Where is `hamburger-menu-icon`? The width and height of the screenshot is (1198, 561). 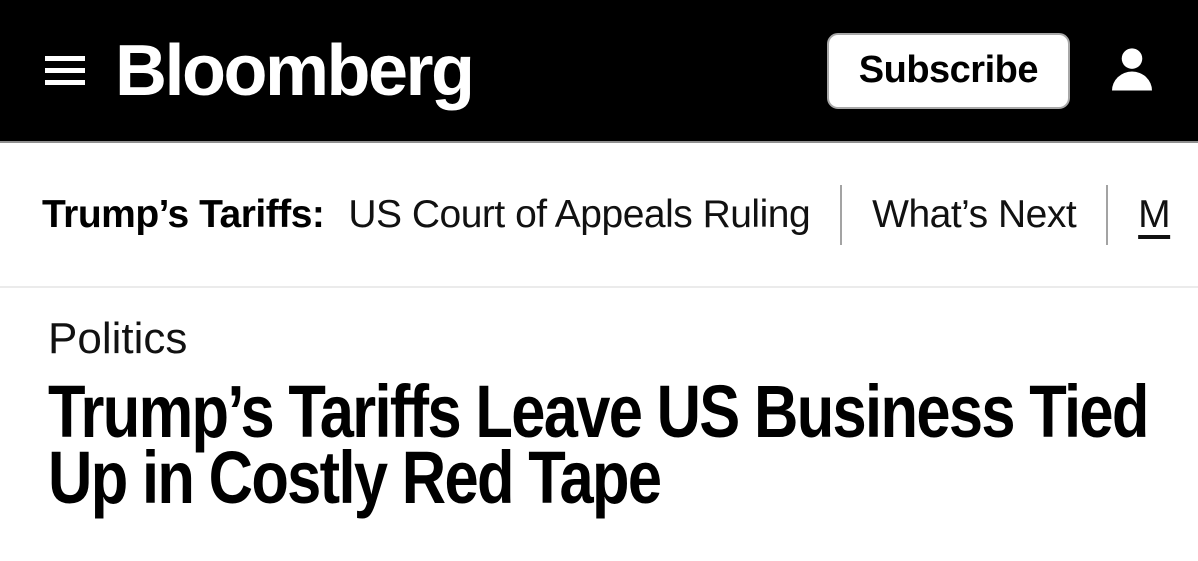
hamburger-menu-icon is located at coordinates (65, 70).